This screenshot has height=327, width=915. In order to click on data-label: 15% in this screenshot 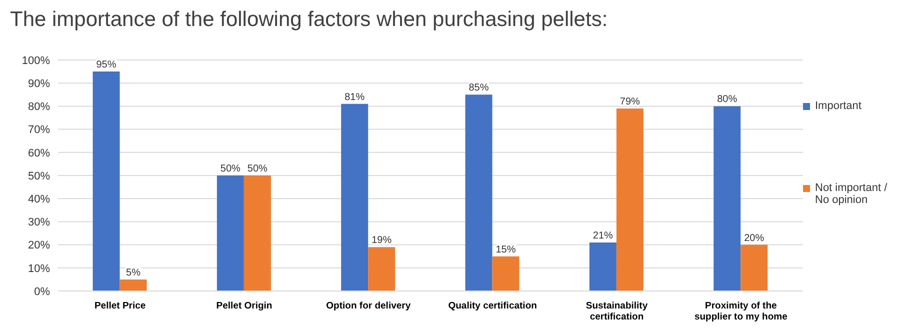, I will do `click(506, 250)`.